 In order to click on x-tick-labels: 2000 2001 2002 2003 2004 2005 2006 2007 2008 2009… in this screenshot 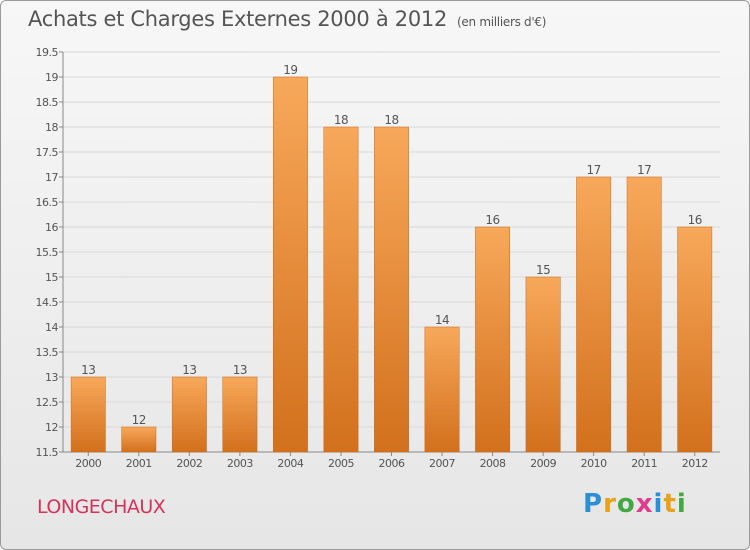, I will do `click(391, 463)`.